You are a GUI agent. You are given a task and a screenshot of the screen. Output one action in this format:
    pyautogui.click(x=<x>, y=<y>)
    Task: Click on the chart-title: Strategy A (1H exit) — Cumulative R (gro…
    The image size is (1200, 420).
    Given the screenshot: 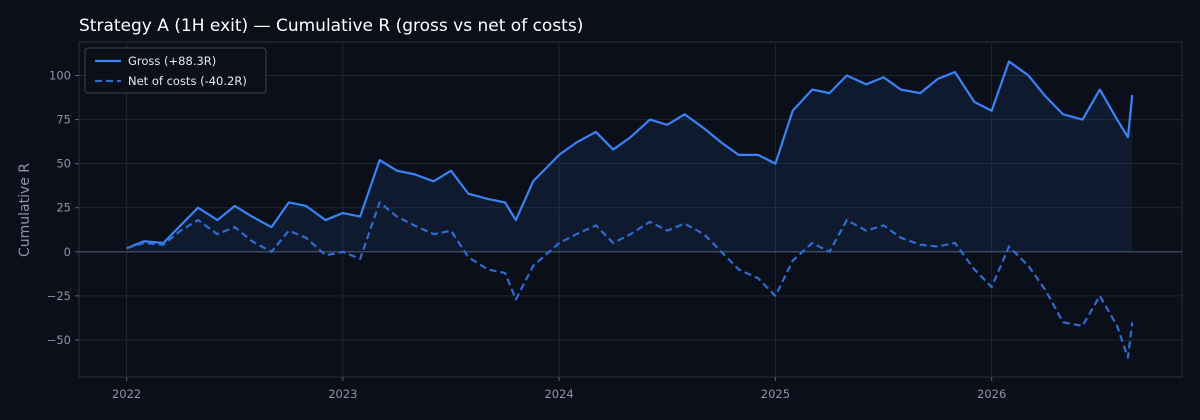 What is the action you would take?
    pyautogui.click(x=331, y=26)
    